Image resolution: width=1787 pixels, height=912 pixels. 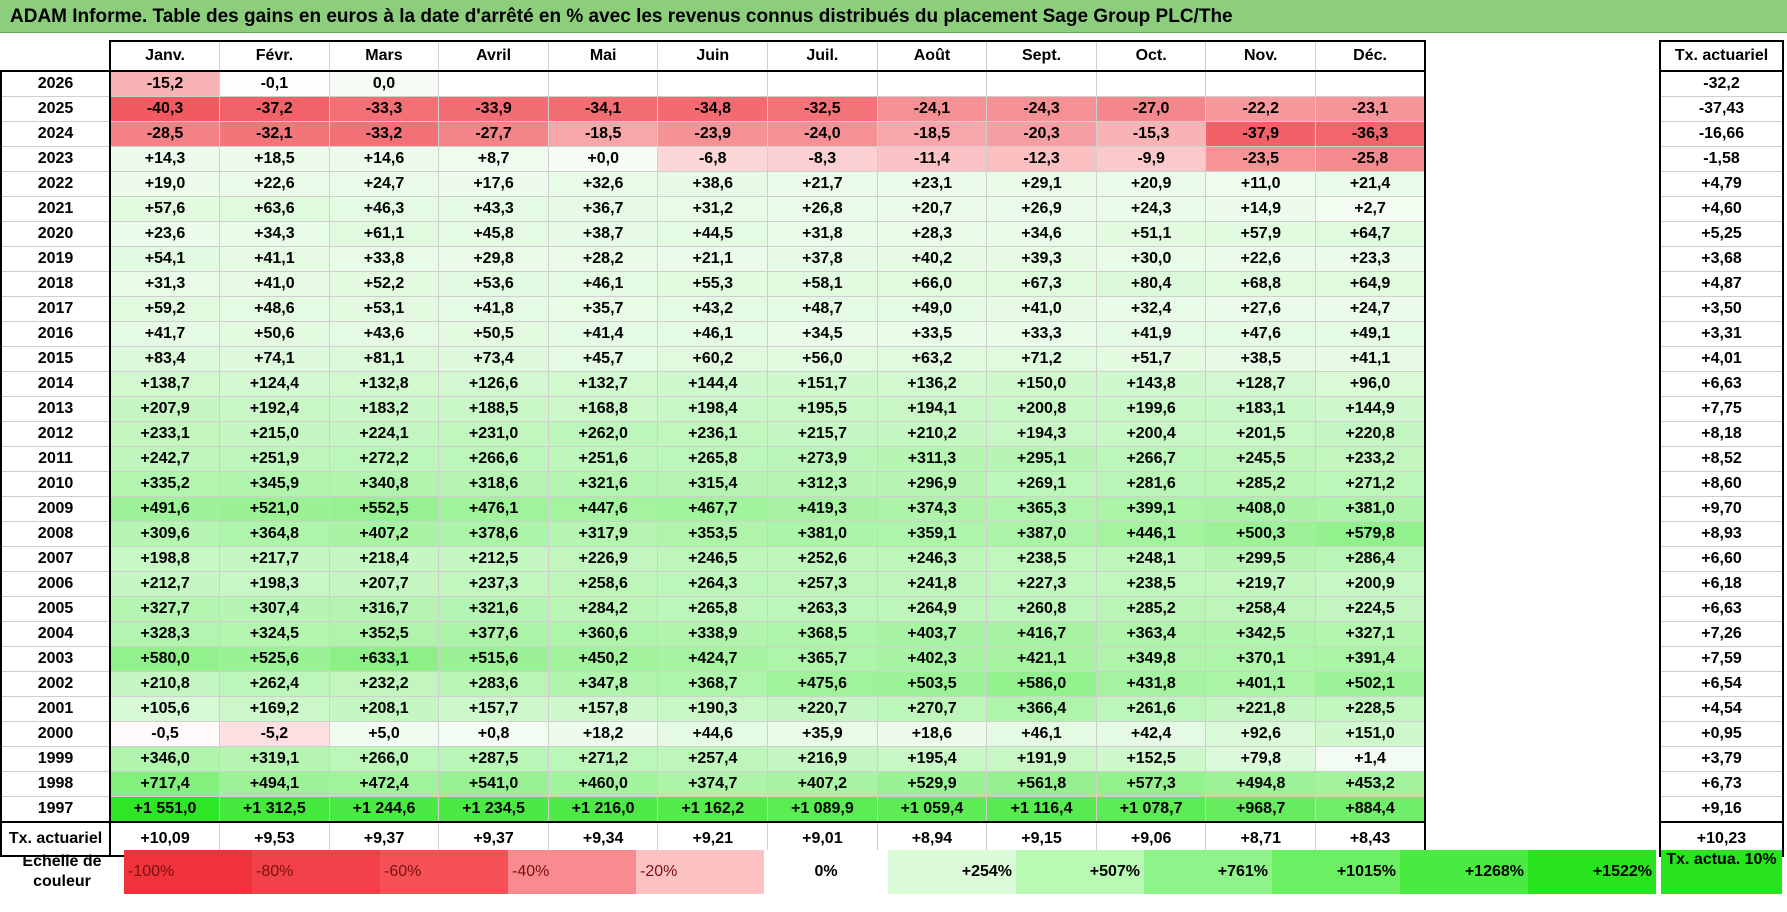 I want to click on gain-cell: +43,3, so click(x=493, y=209).